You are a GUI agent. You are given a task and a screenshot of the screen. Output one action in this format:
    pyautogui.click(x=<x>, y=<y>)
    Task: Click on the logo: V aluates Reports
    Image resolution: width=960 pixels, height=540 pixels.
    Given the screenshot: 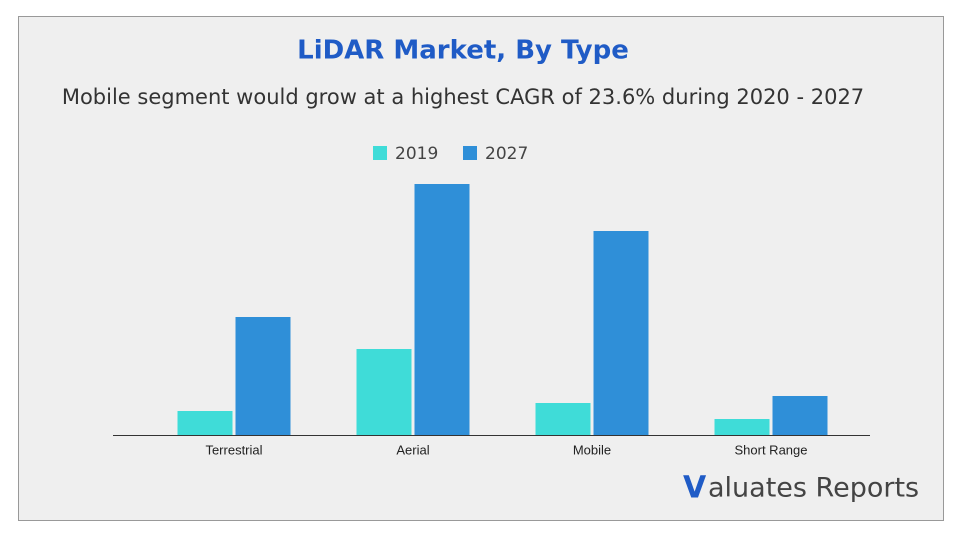 What is the action you would take?
    pyautogui.click(x=801, y=488)
    